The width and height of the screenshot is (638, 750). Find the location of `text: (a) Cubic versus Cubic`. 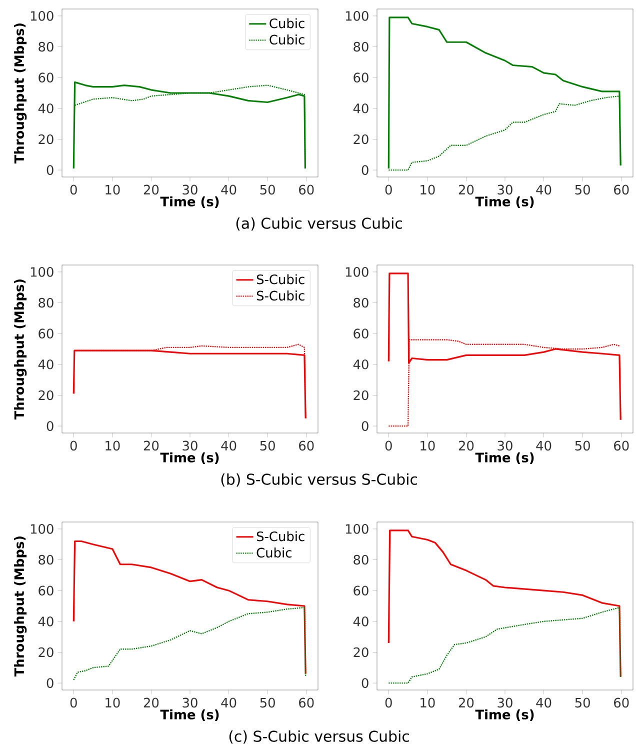

text: (a) Cubic versus Cubic is located at coordinates (319, 224).